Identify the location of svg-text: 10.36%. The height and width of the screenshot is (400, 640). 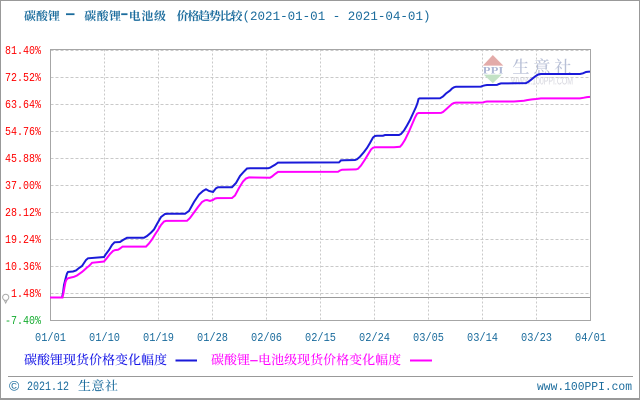
(23, 267).